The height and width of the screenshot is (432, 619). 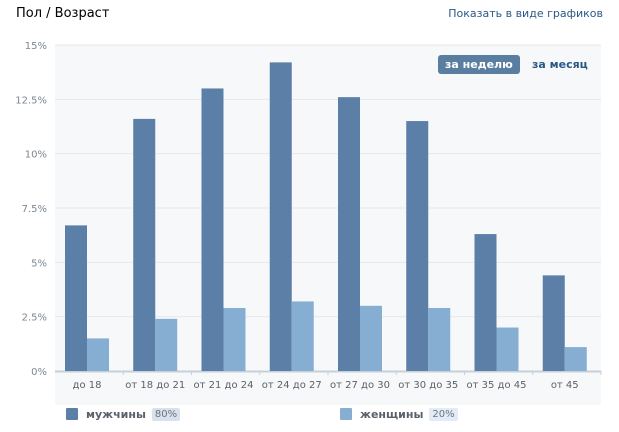 I want to click on page-title: Пол / Возраст, so click(x=63, y=13).